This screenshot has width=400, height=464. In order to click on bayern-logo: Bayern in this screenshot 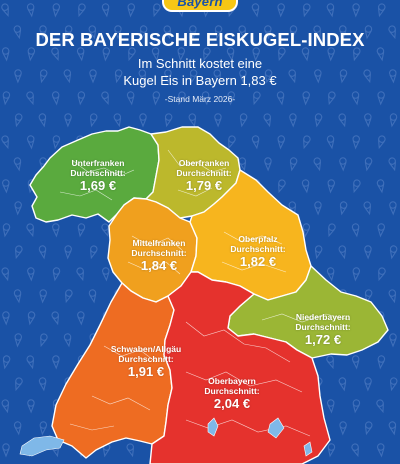, I will do `click(200, 6)`.